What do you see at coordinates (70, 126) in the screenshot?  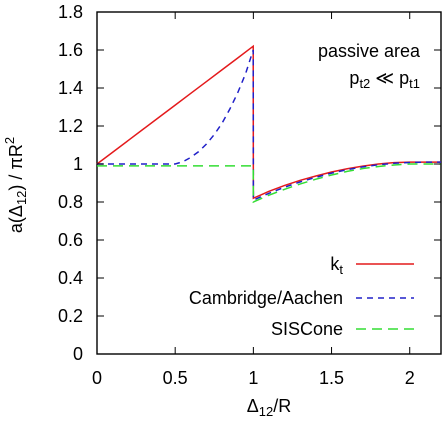 I see `y-tick-label: 1.2` at bounding box center [70, 126].